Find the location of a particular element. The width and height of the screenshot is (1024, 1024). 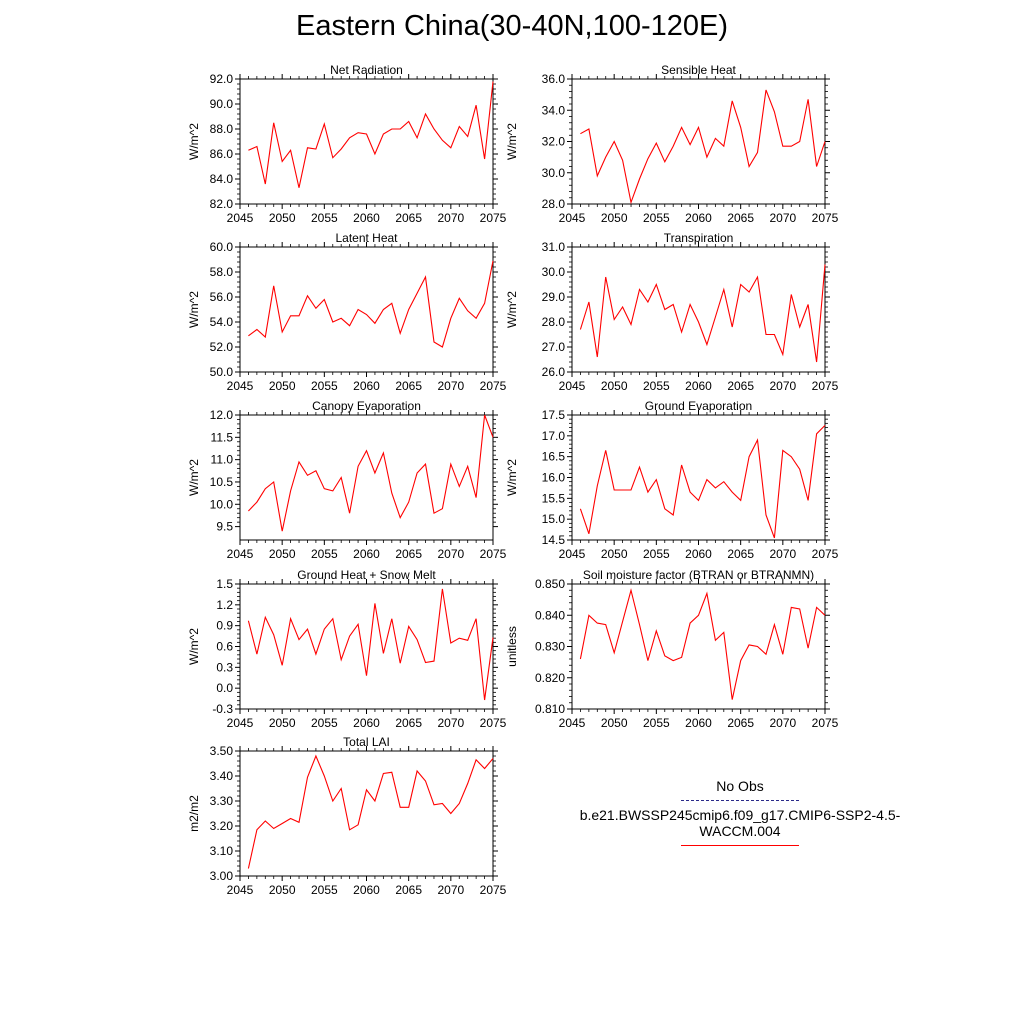

panel-title: Latent Heat is located at coordinates (366, 238).